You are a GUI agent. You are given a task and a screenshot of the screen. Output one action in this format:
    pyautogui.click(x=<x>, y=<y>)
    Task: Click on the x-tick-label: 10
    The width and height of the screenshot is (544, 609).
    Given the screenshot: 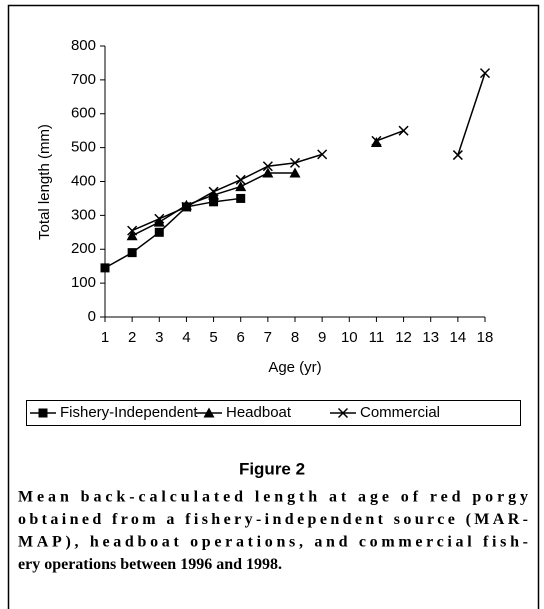 What is the action you would take?
    pyautogui.click(x=349, y=337)
    